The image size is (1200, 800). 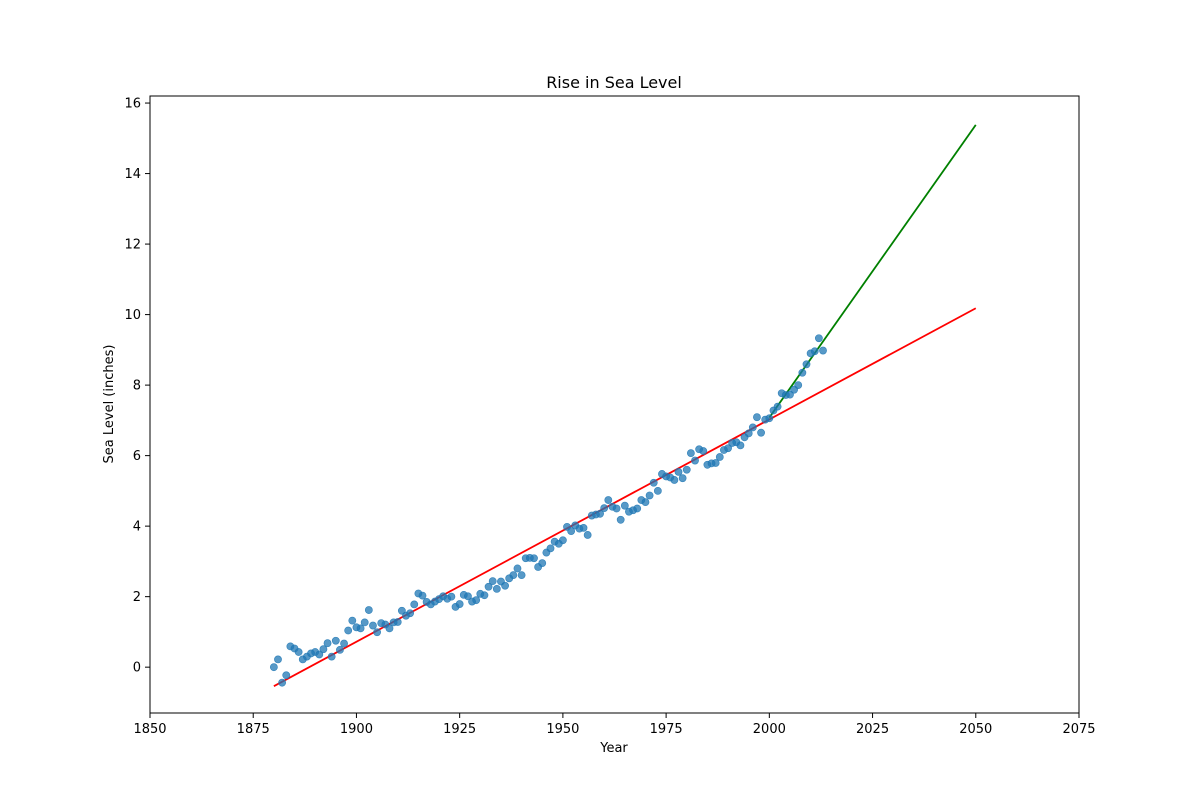 I want to click on y-tick-label: 10, so click(x=132, y=315).